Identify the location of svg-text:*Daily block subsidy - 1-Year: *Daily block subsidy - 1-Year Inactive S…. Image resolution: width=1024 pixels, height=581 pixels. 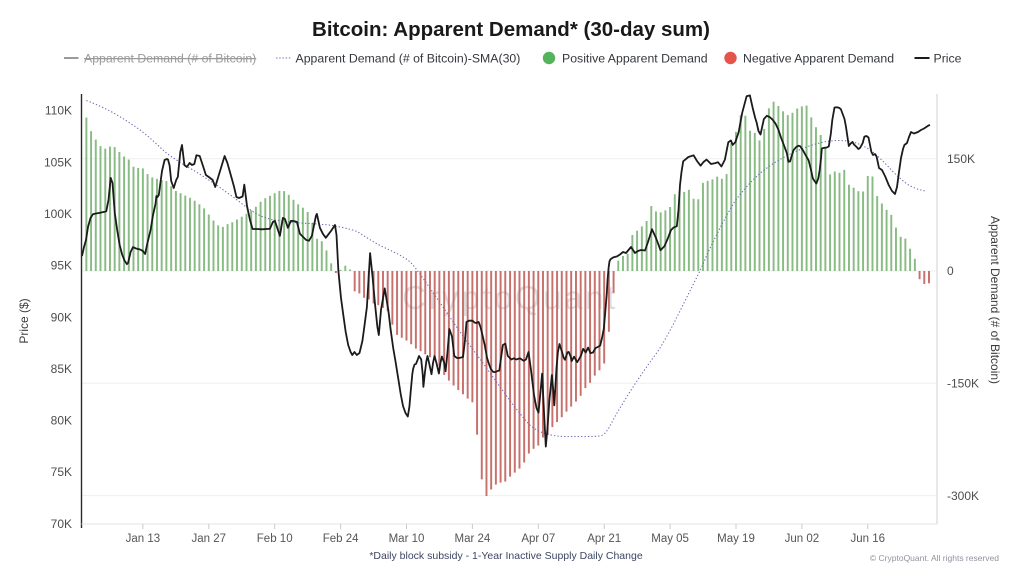
(505, 556).